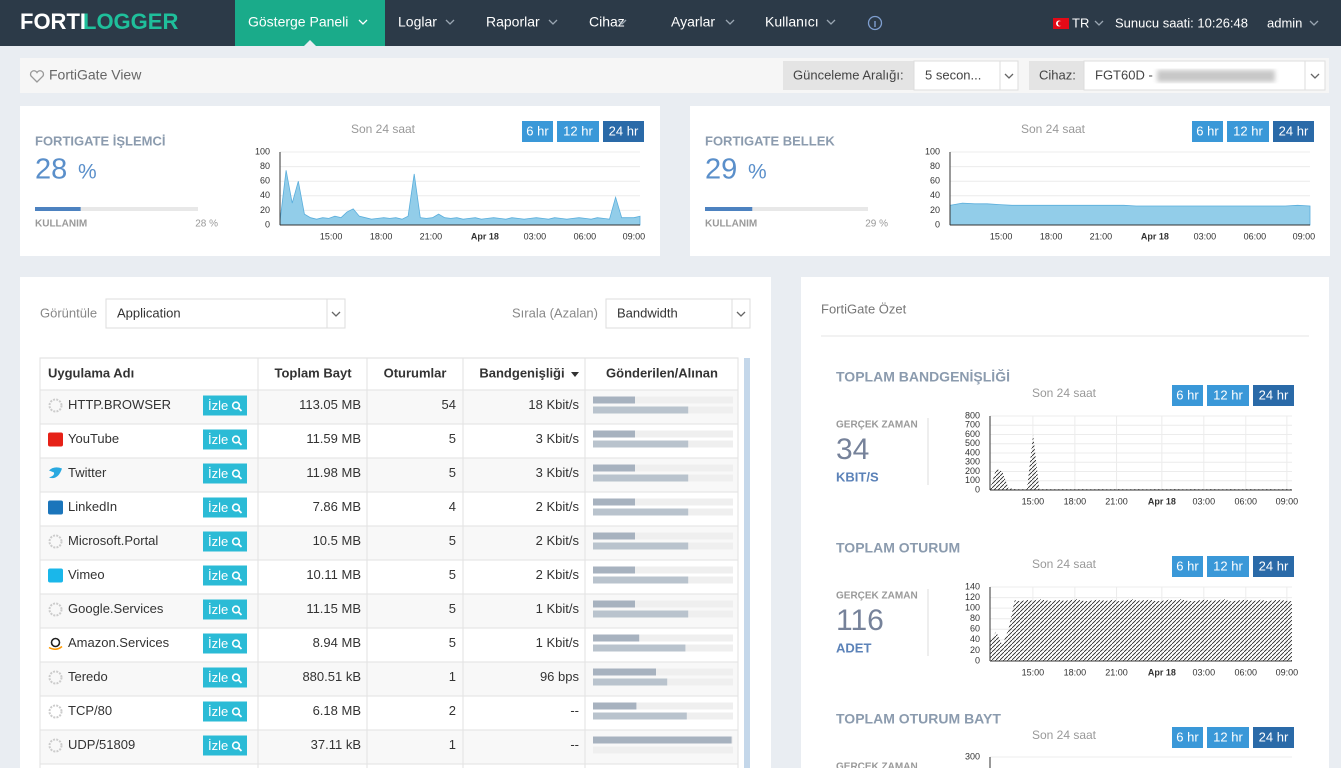 This screenshot has height=768, width=1341. Describe the element at coordinates (630, 682) in the screenshot. I see `received-bar` at that location.